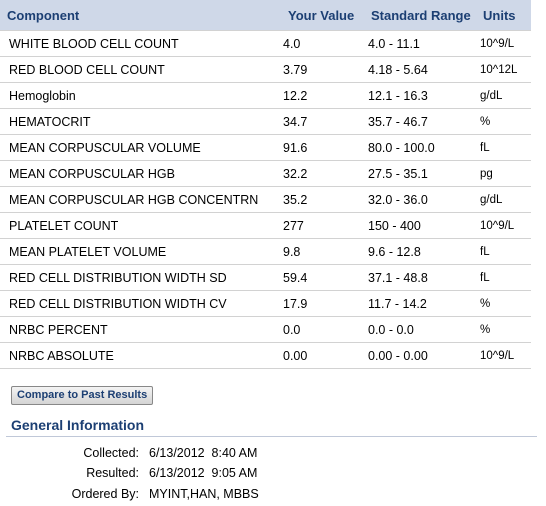 This screenshot has height=506, width=546. I want to click on component-cell: RED CELL DISTRIBUTION WIDTH SD, so click(140, 277).